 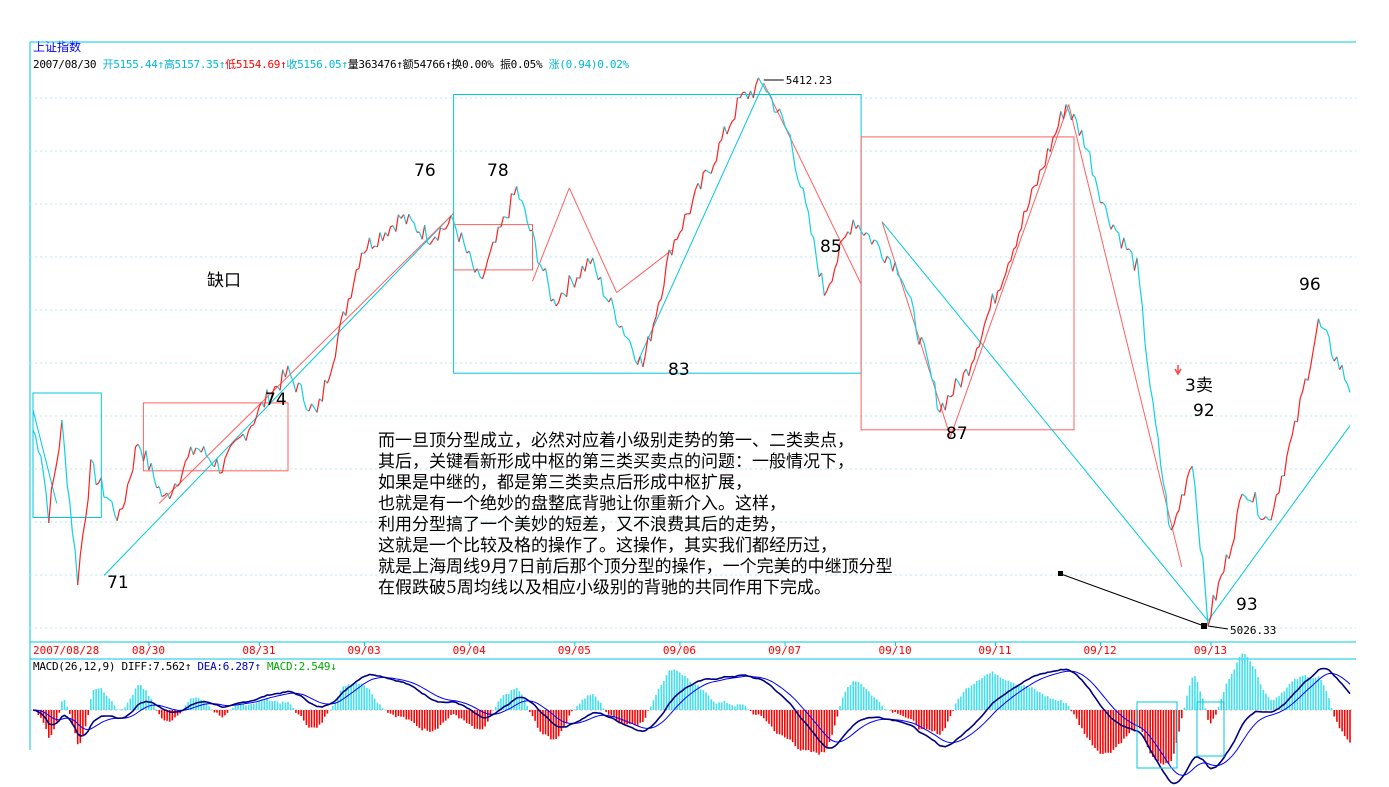 I want to click on wave-label: 78, so click(x=498, y=171).